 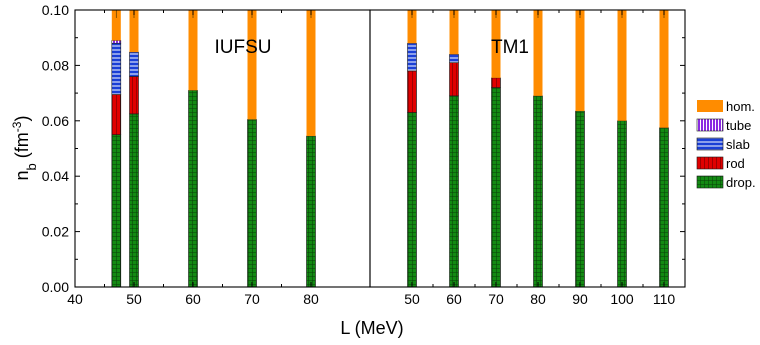 I want to click on legend-swatch-drop, so click(x=710, y=182).